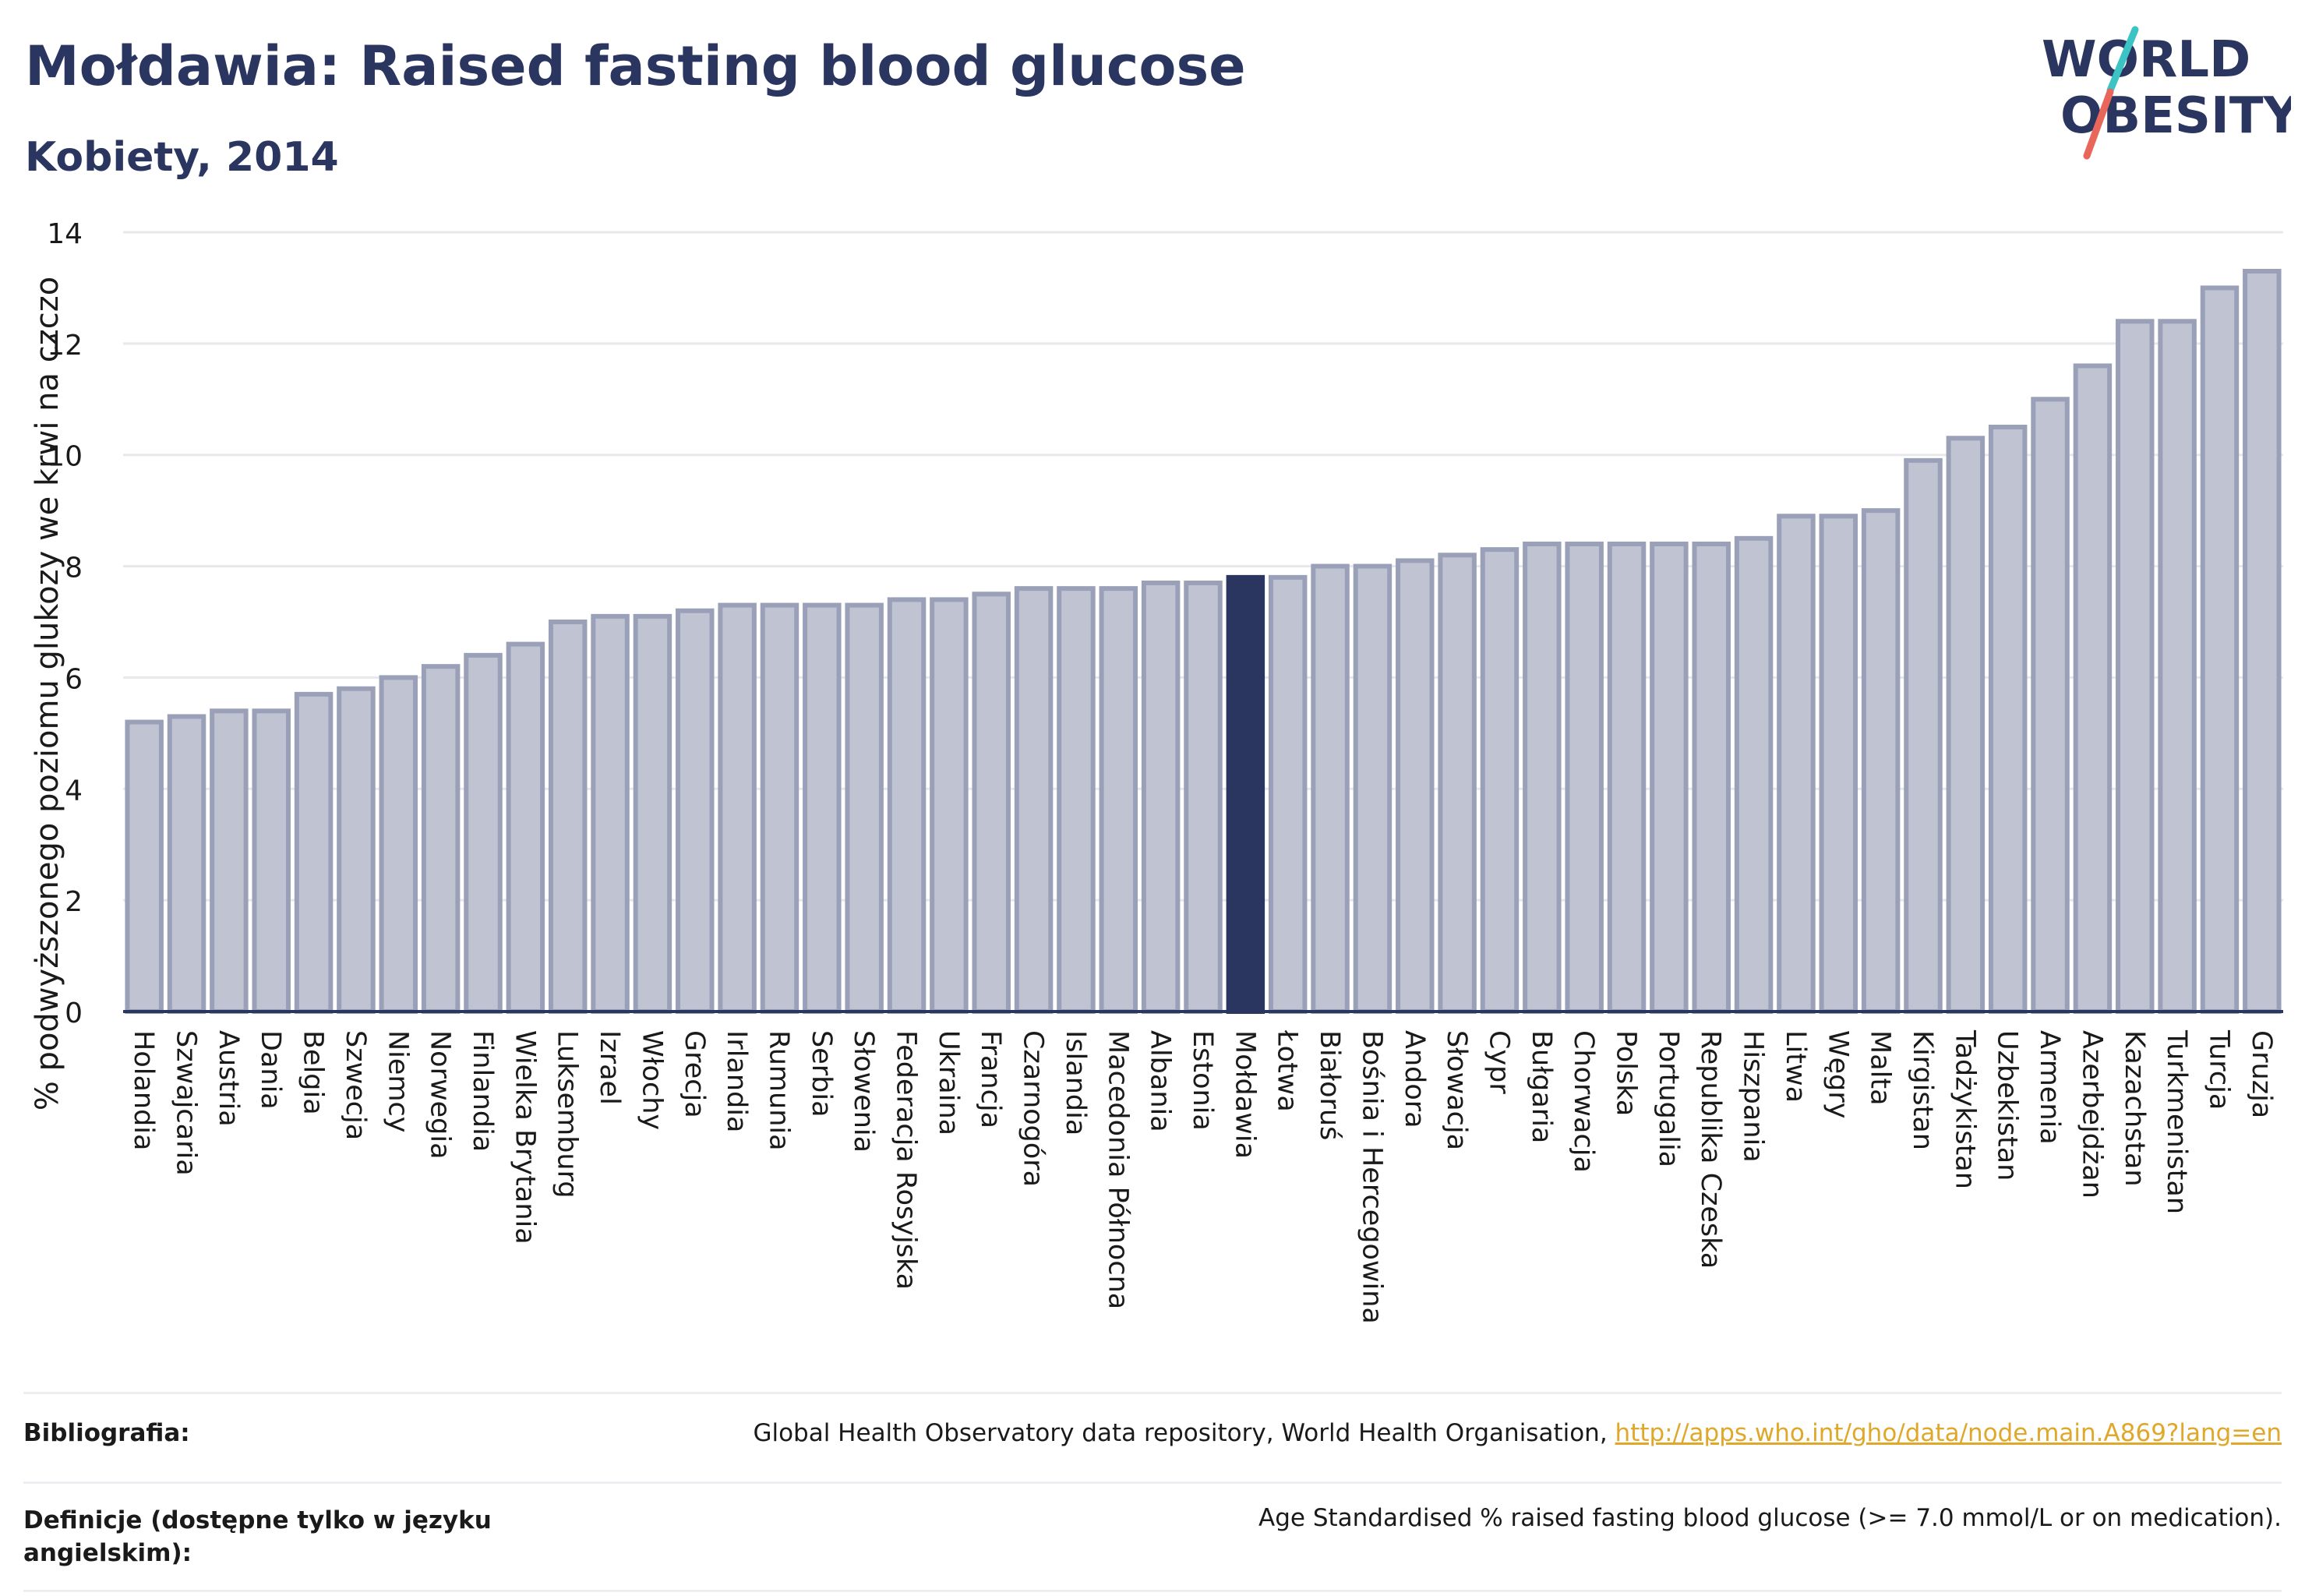  Describe the element at coordinates (1287, 1070) in the screenshot. I see `x-tick-label: Łotwa` at that location.